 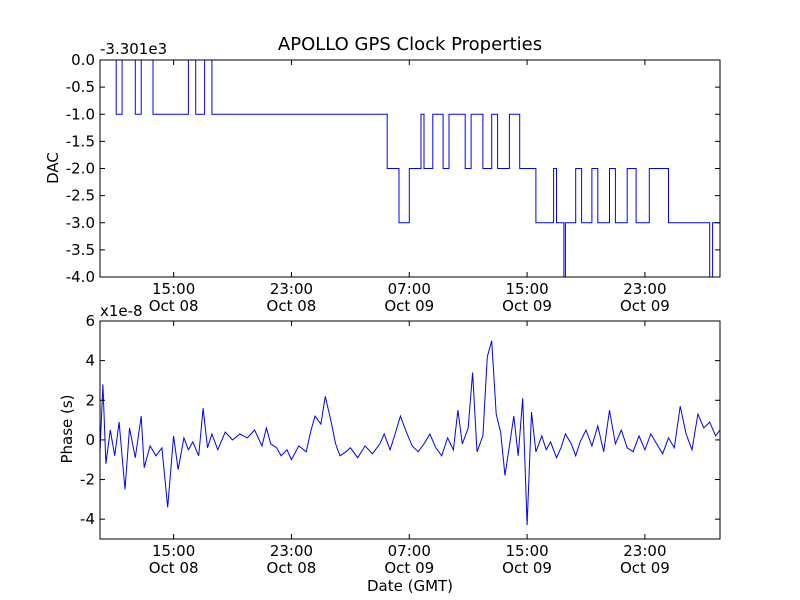 I want to click on phase-ytick-label: 6, so click(x=90, y=321).